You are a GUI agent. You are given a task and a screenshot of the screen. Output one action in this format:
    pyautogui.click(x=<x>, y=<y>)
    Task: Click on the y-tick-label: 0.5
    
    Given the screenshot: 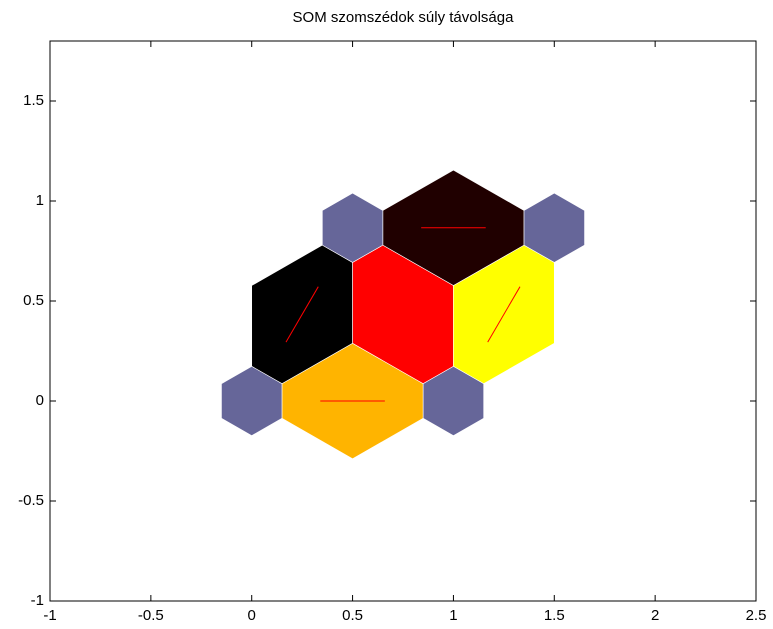 What is the action you would take?
    pyautogui.click(x=33, y=300)
    